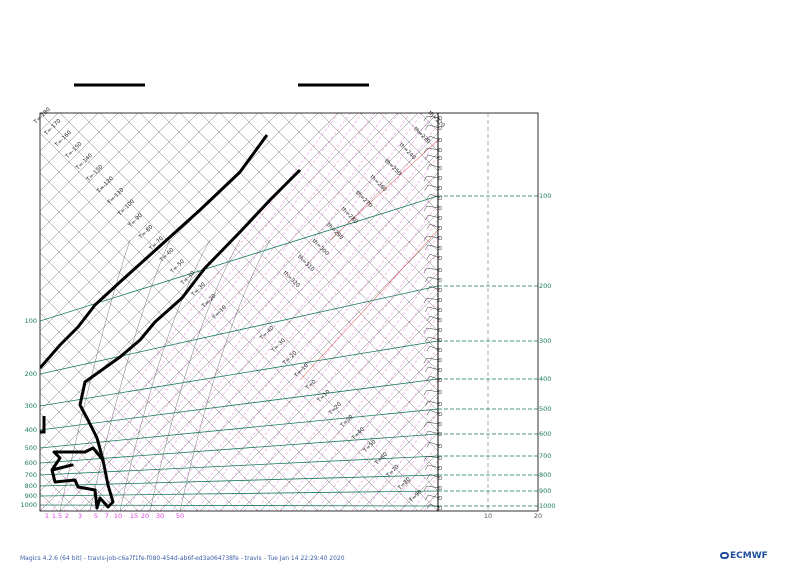 The image size is (800, 566). I want to click on pressure-tick-label-left: 900, so click(31, 496).